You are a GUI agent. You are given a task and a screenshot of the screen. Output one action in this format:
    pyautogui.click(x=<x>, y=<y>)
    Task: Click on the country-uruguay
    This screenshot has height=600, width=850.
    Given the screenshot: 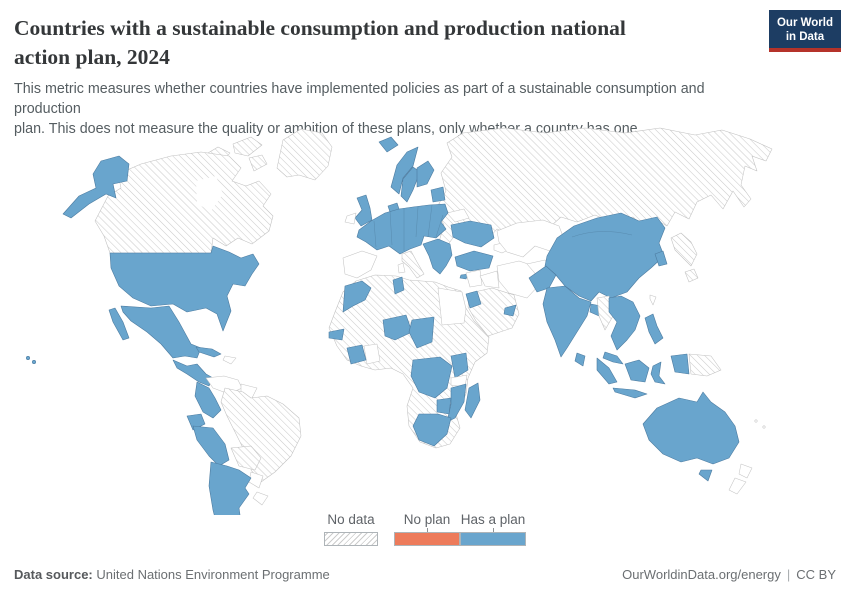 What is the action you would take?
    pyautogui.click(x=260, y=498)
    